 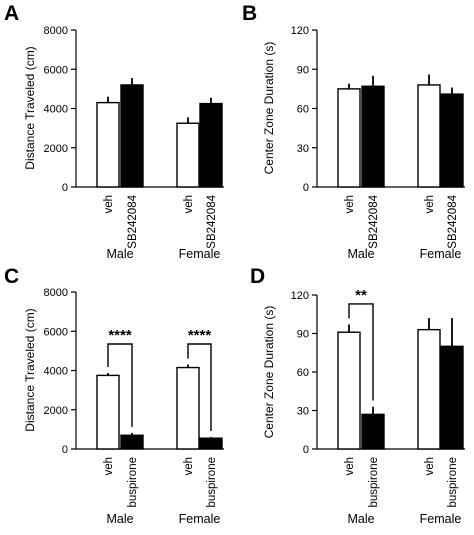 I want to click on panel-a-letter: A, so click(x=11, y=13).